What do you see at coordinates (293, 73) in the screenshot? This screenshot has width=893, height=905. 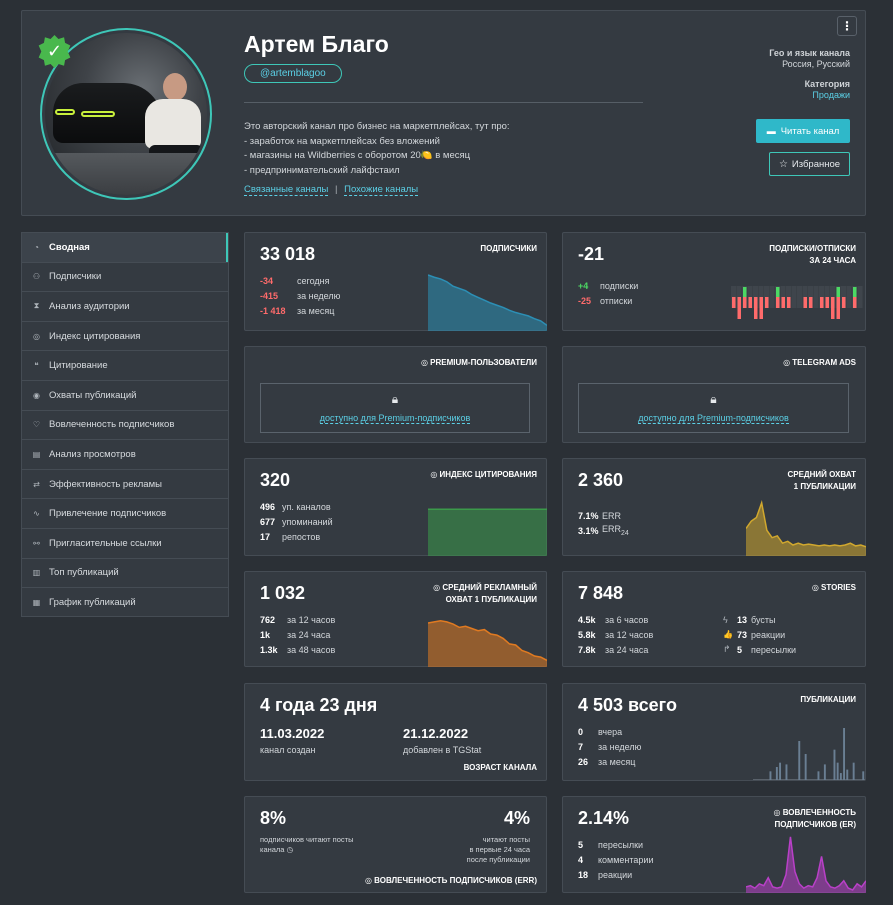 I see `channel-handle-link: @artemblagoo` at bounding box center [293, 73].